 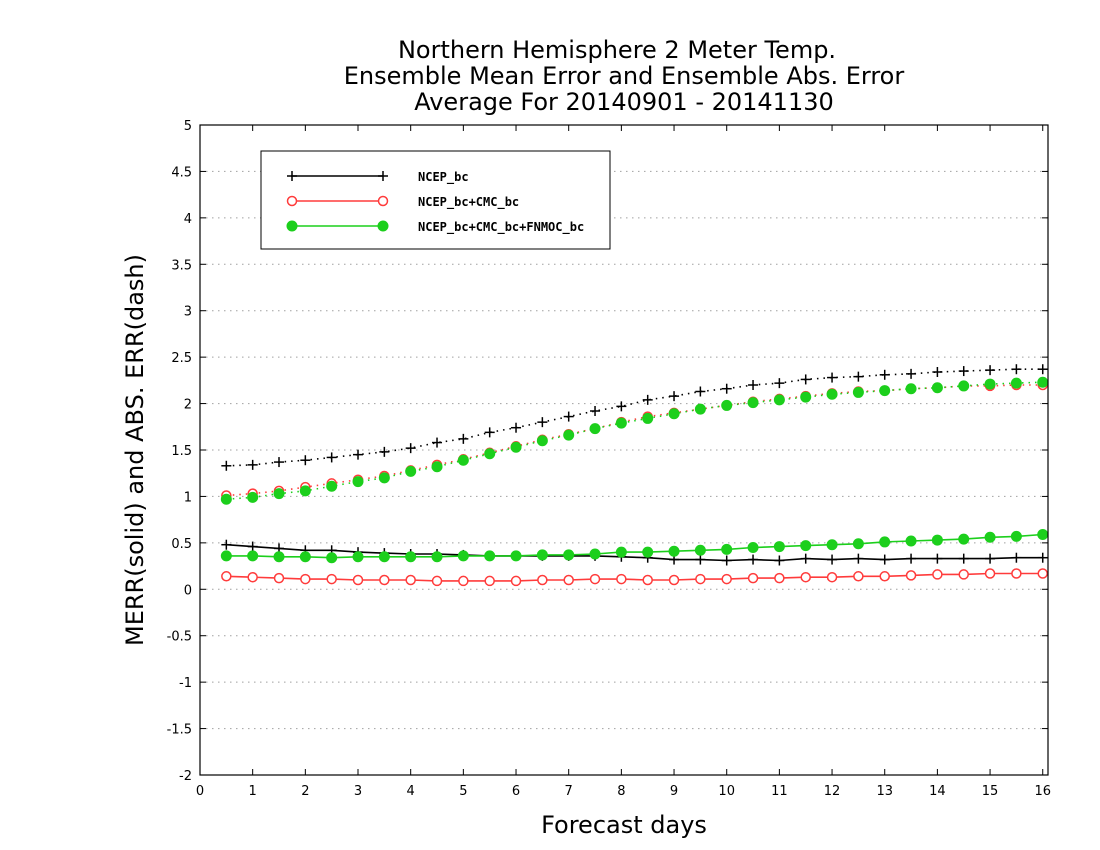 I want to click on x-tick-label: 10, so click(x=726, y=791).